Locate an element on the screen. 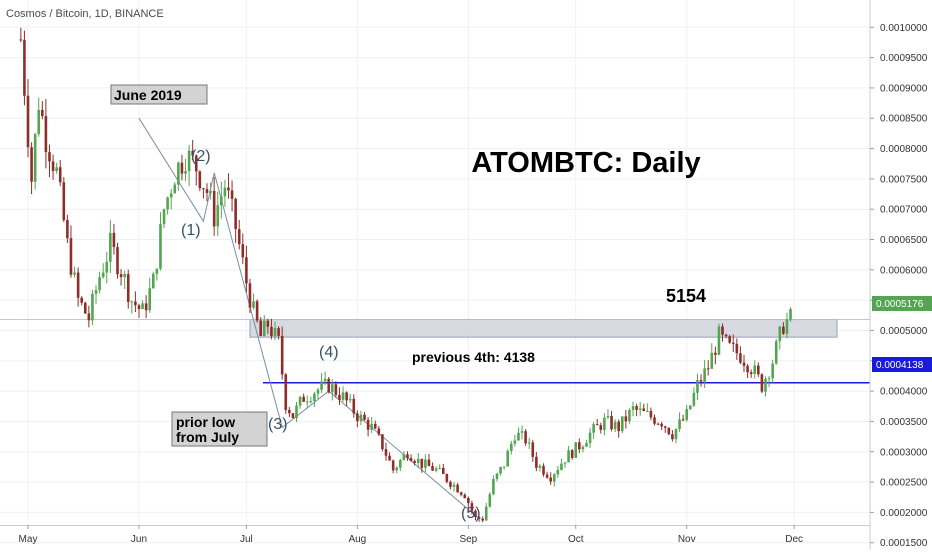 This screenshot has height=555, width=932. last-price-badge is located at coordinates (902, 303).